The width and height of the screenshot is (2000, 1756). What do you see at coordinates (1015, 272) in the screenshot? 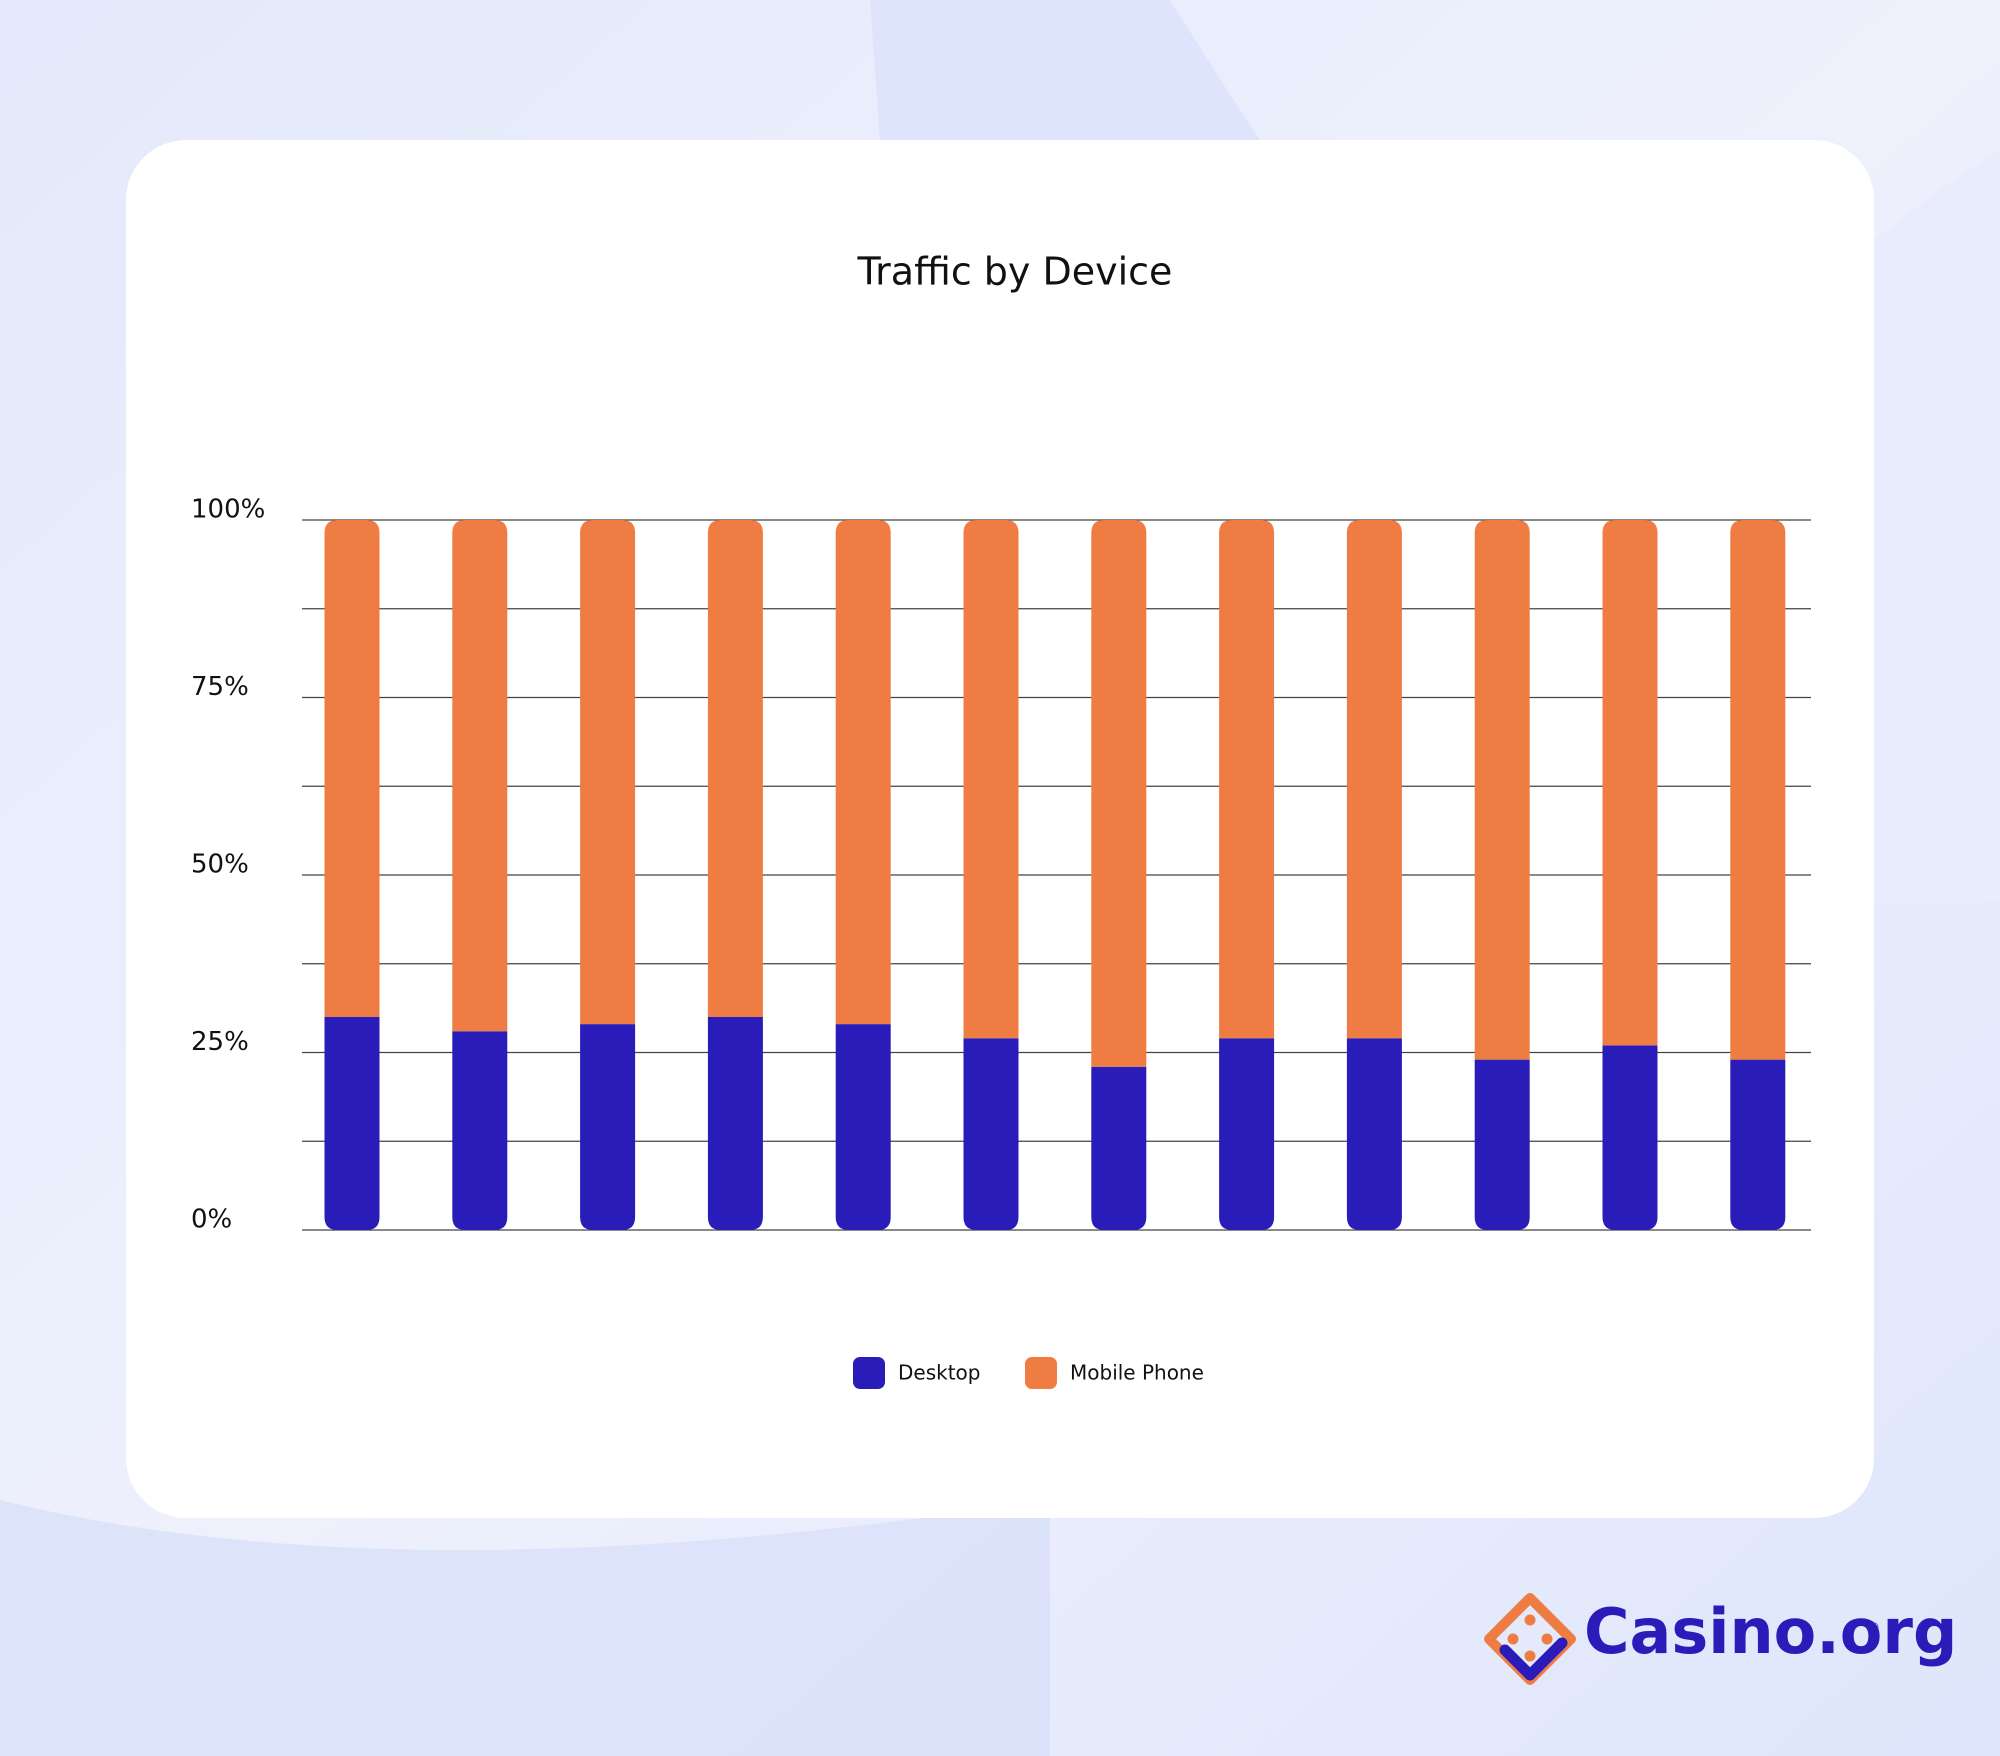
I see `chart-title: Traffic by Device` at bounding box center [1015, 272].